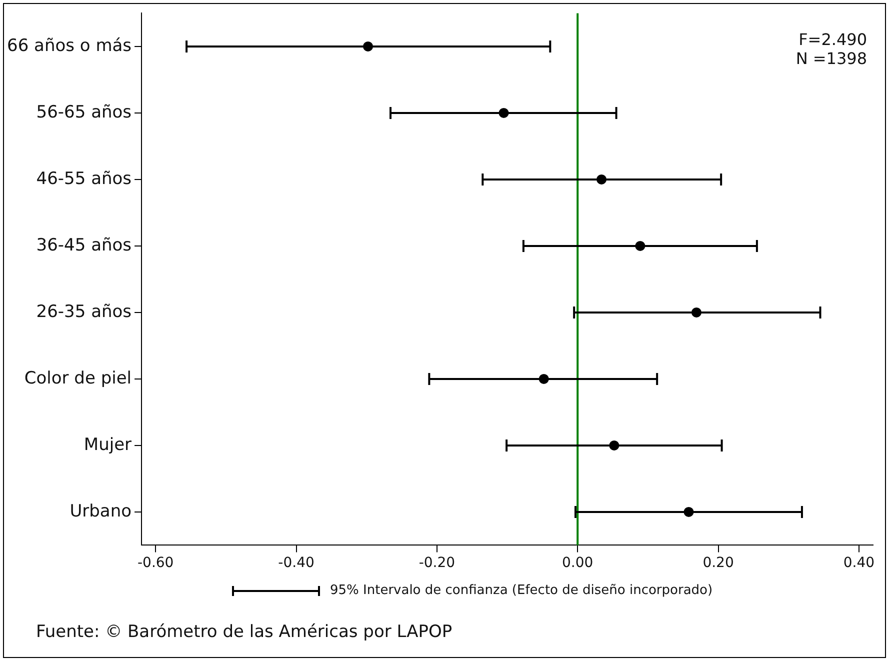 This screenshot has width=891, height=663. I want to click on x-tick-label: 0.00, so click(578, 563).